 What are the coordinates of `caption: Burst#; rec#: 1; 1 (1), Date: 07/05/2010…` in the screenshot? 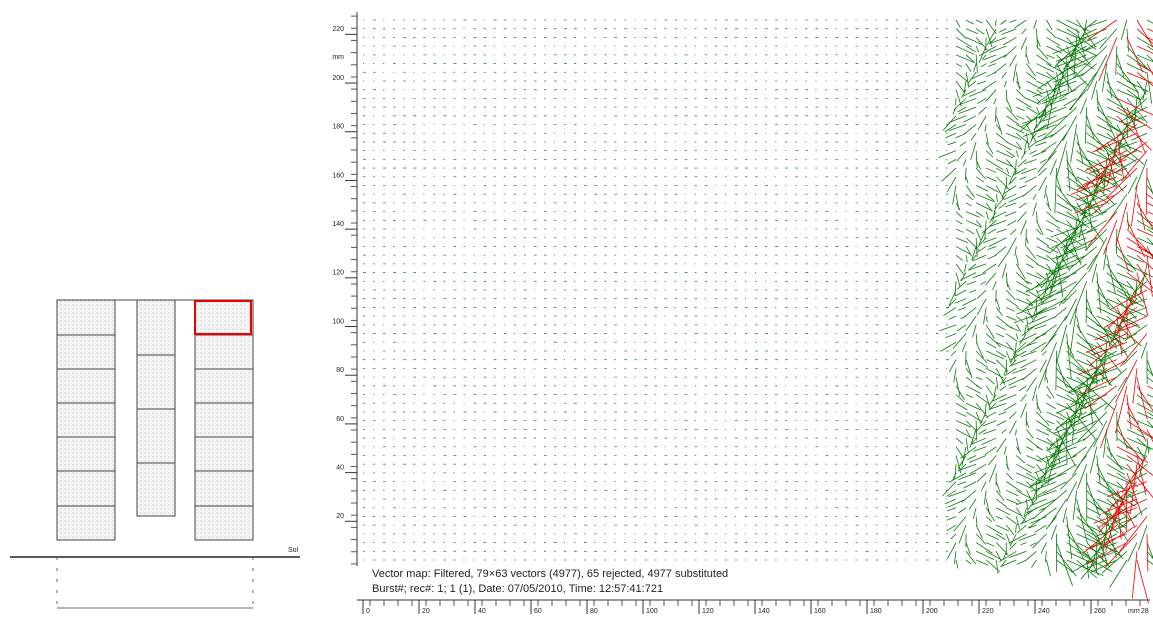 It's located at (517, 589).